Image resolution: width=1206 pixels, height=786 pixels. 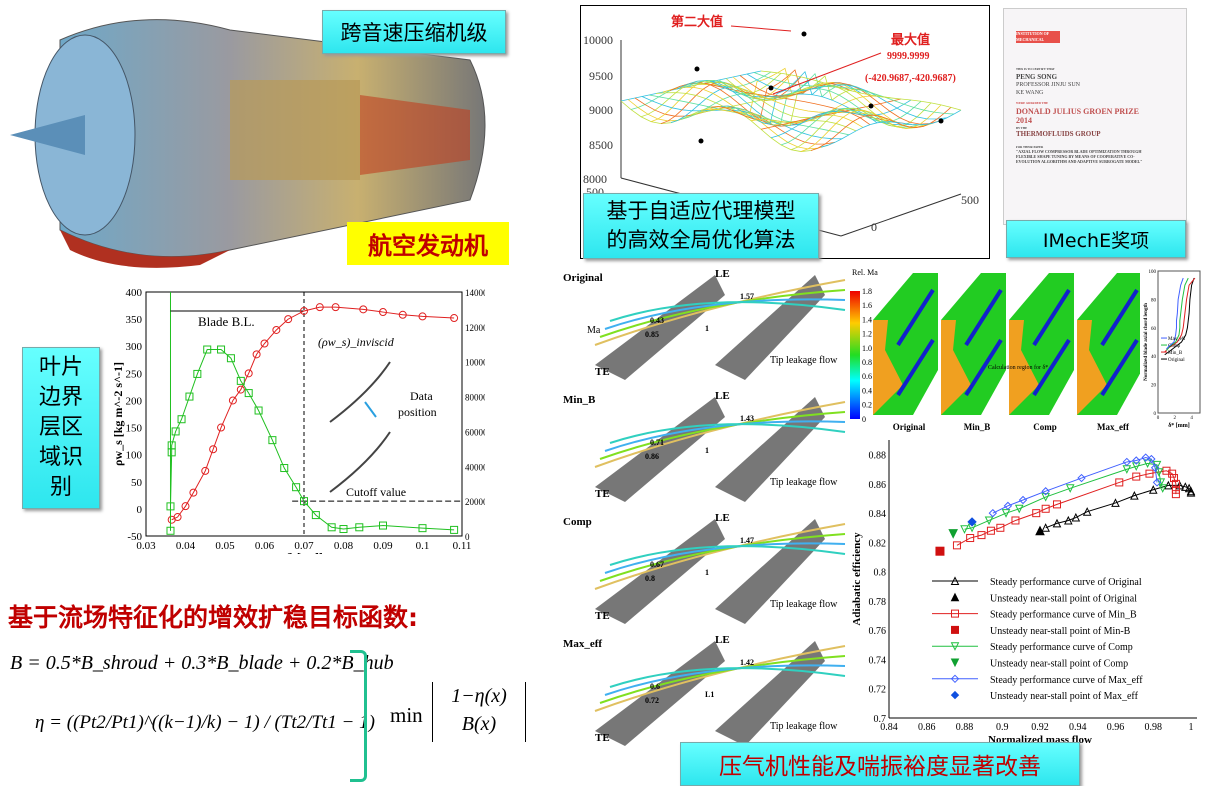 I want to click on legend-item: Steady performance curve of Comp, so click(x=1032, y=647).